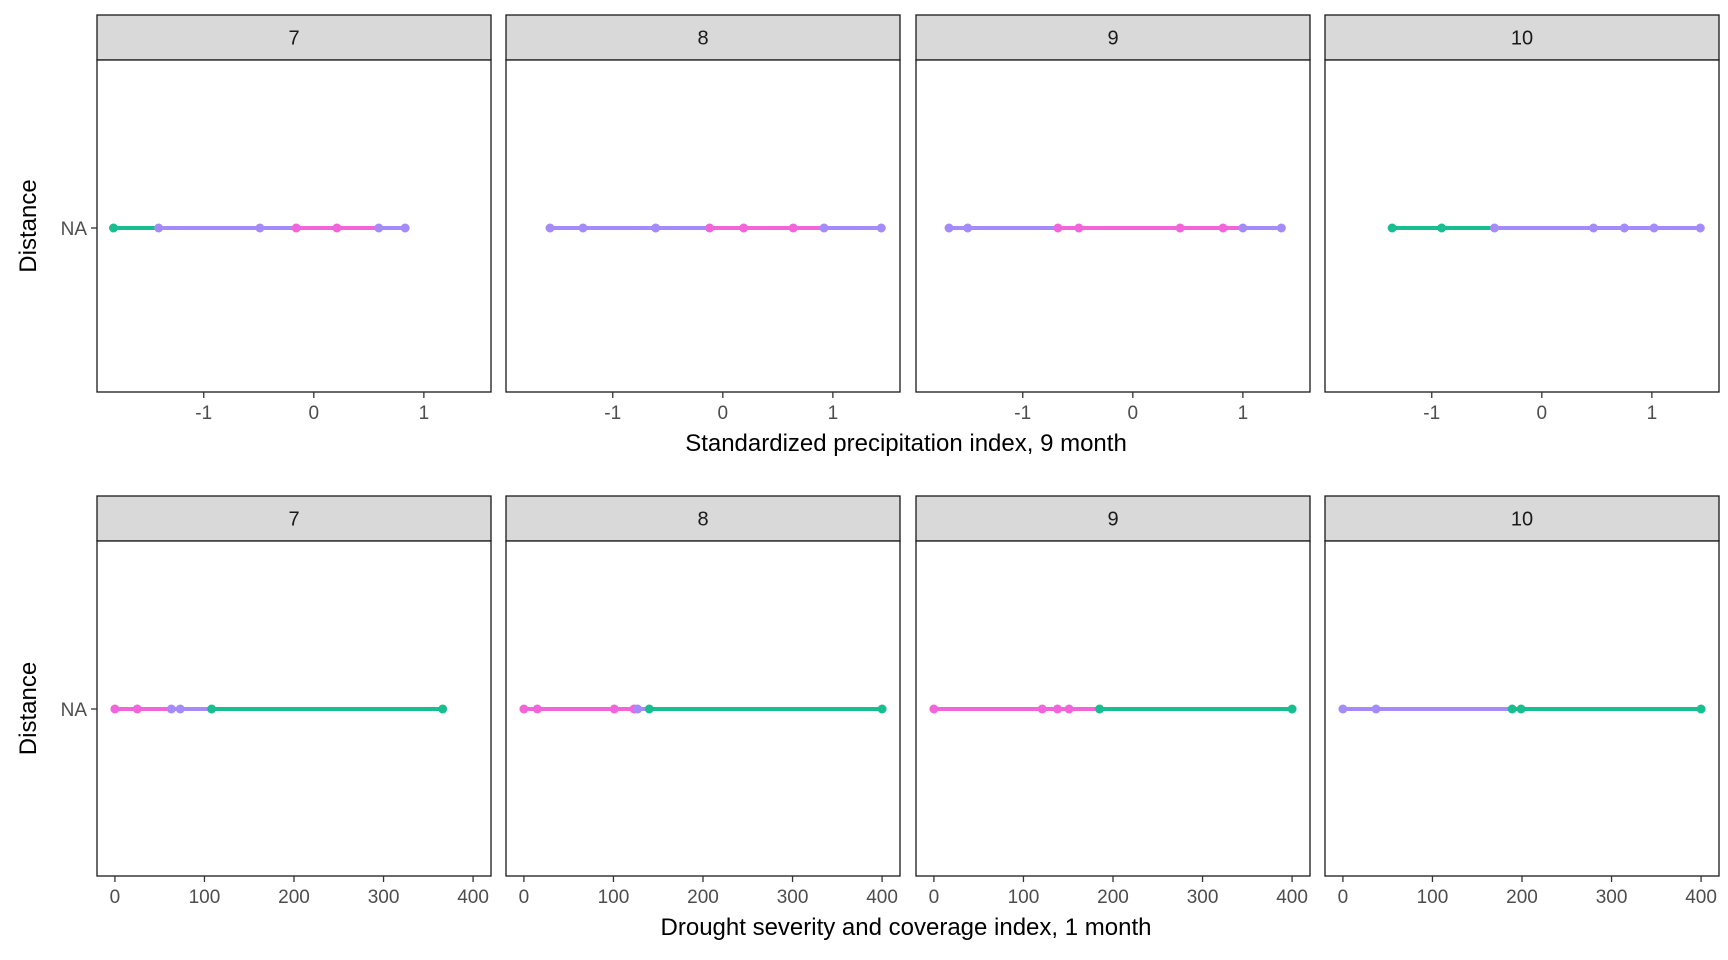 The height and width of the screenshot is (960, 1728). I want to click on facet-panel: 7 -1 0 1 NA, so click(276, 219).